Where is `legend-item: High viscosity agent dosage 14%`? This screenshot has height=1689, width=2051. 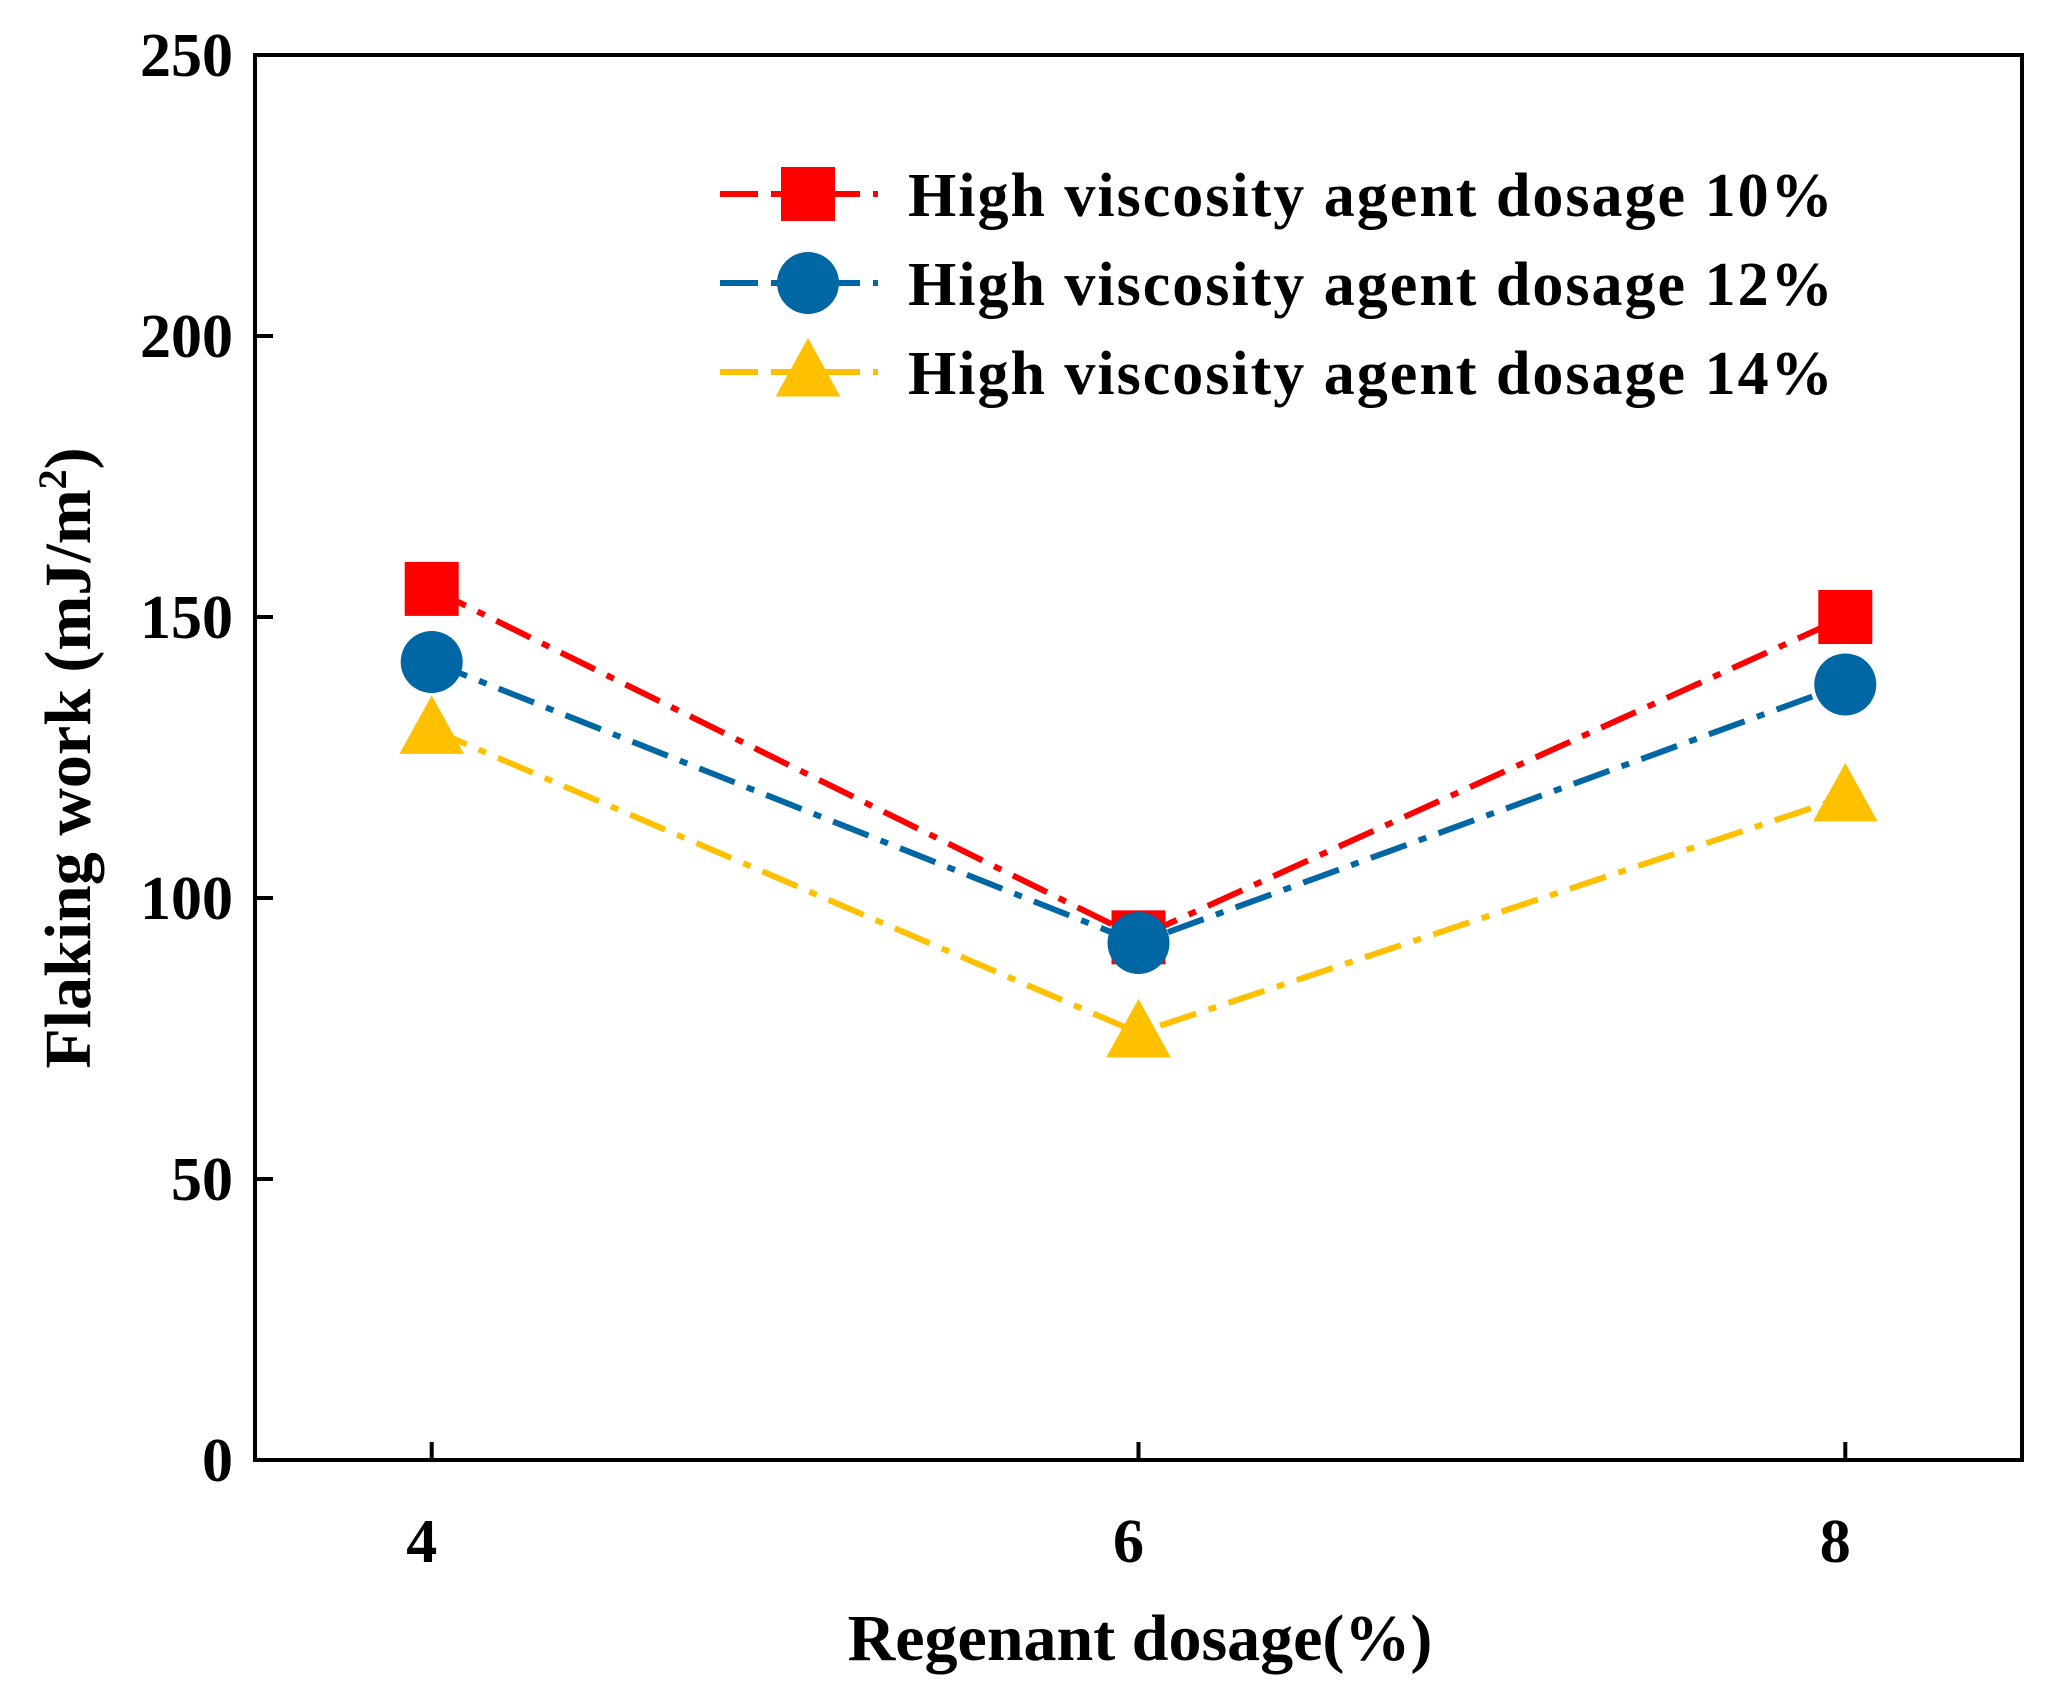 legend-item: High viscosity agent dosage 14% is located at coordinates (1277, 373).